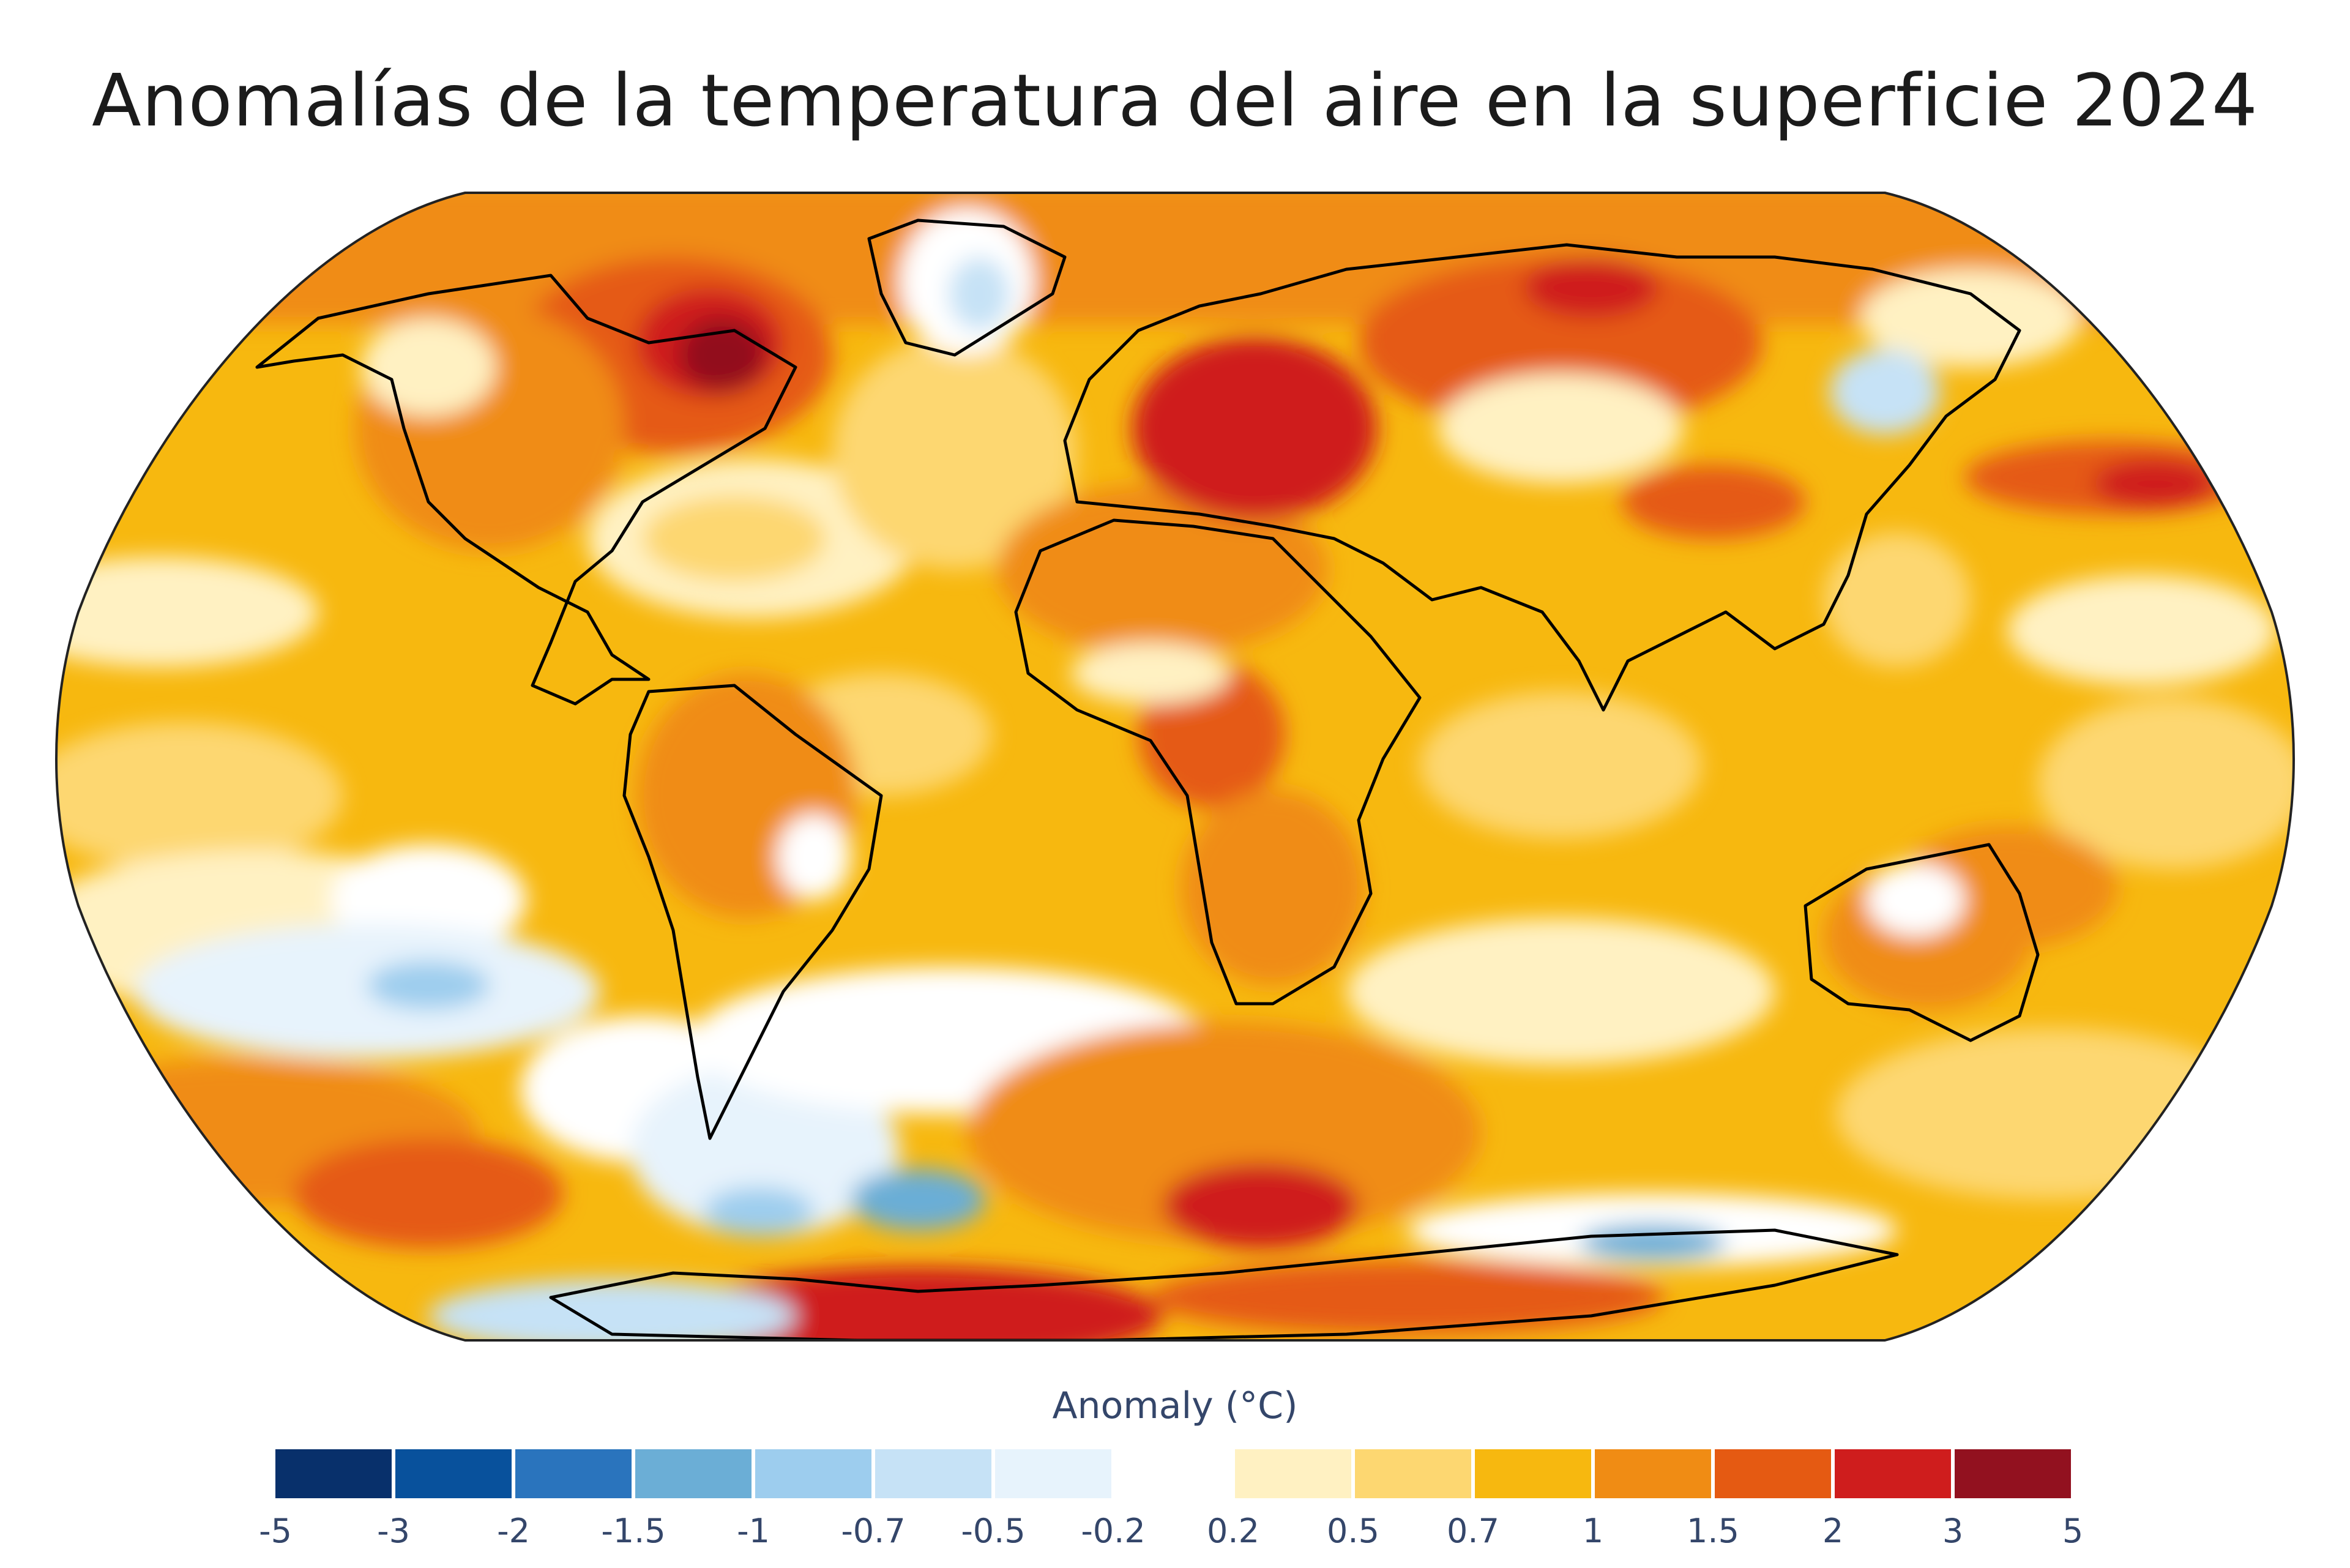  What do you see at coordinates (753, 1531) in the screenshot?
I see `colorbar-tick-label: -1` at bounding box center [753, 1531].